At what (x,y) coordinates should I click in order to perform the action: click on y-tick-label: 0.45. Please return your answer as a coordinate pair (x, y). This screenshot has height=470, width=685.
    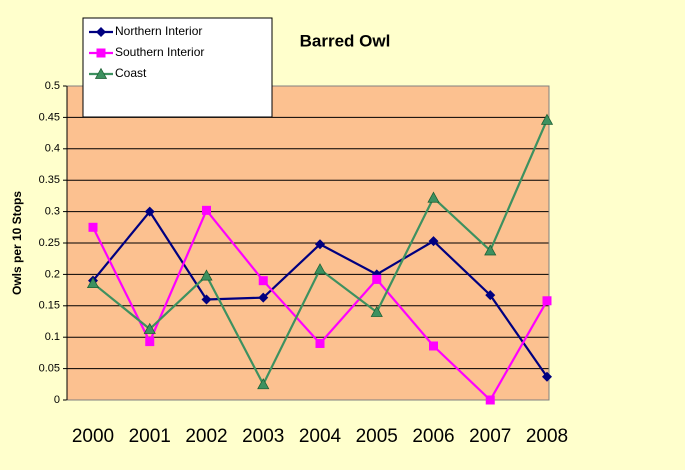
    Looking at the image, I should click on (49, 117).